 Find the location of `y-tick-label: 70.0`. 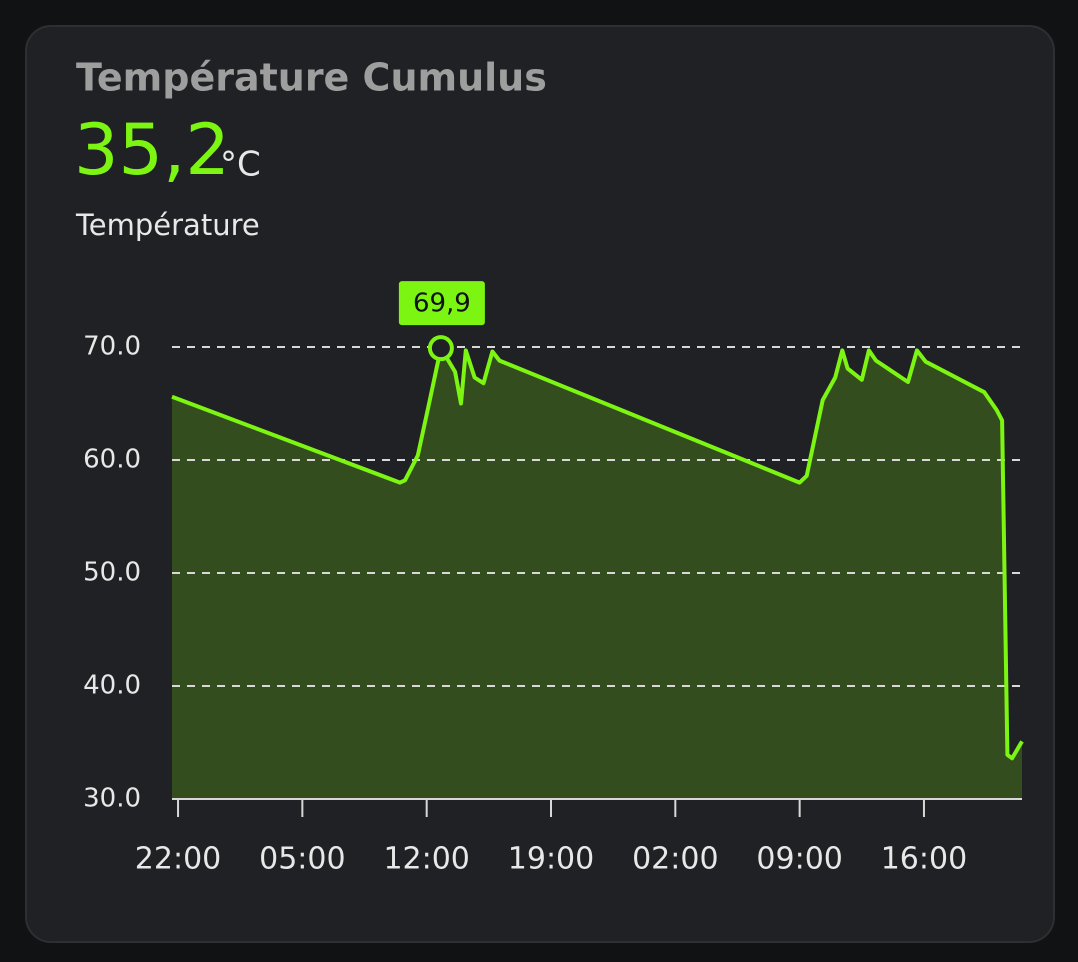

y-tick-label: 70.0 is located at coordinates (112, 347).